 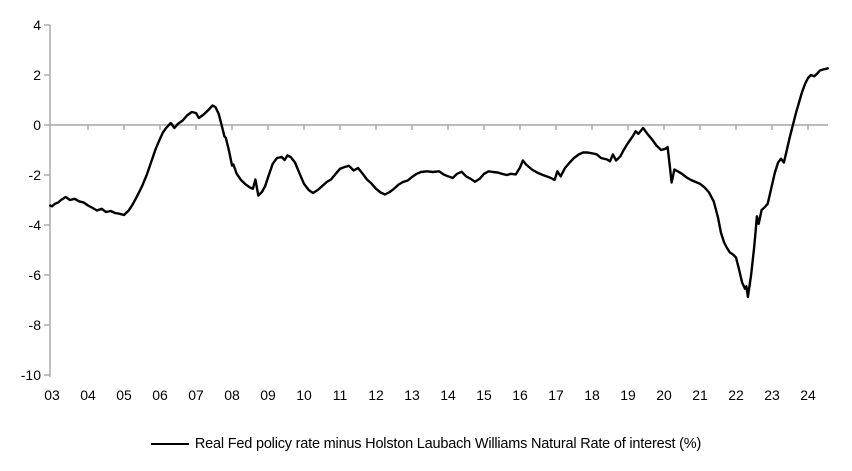 What do you see at coordinates (52, 395) in the screenshot?
I see `x-tick-label: 03` at bounding box center [52, 395].